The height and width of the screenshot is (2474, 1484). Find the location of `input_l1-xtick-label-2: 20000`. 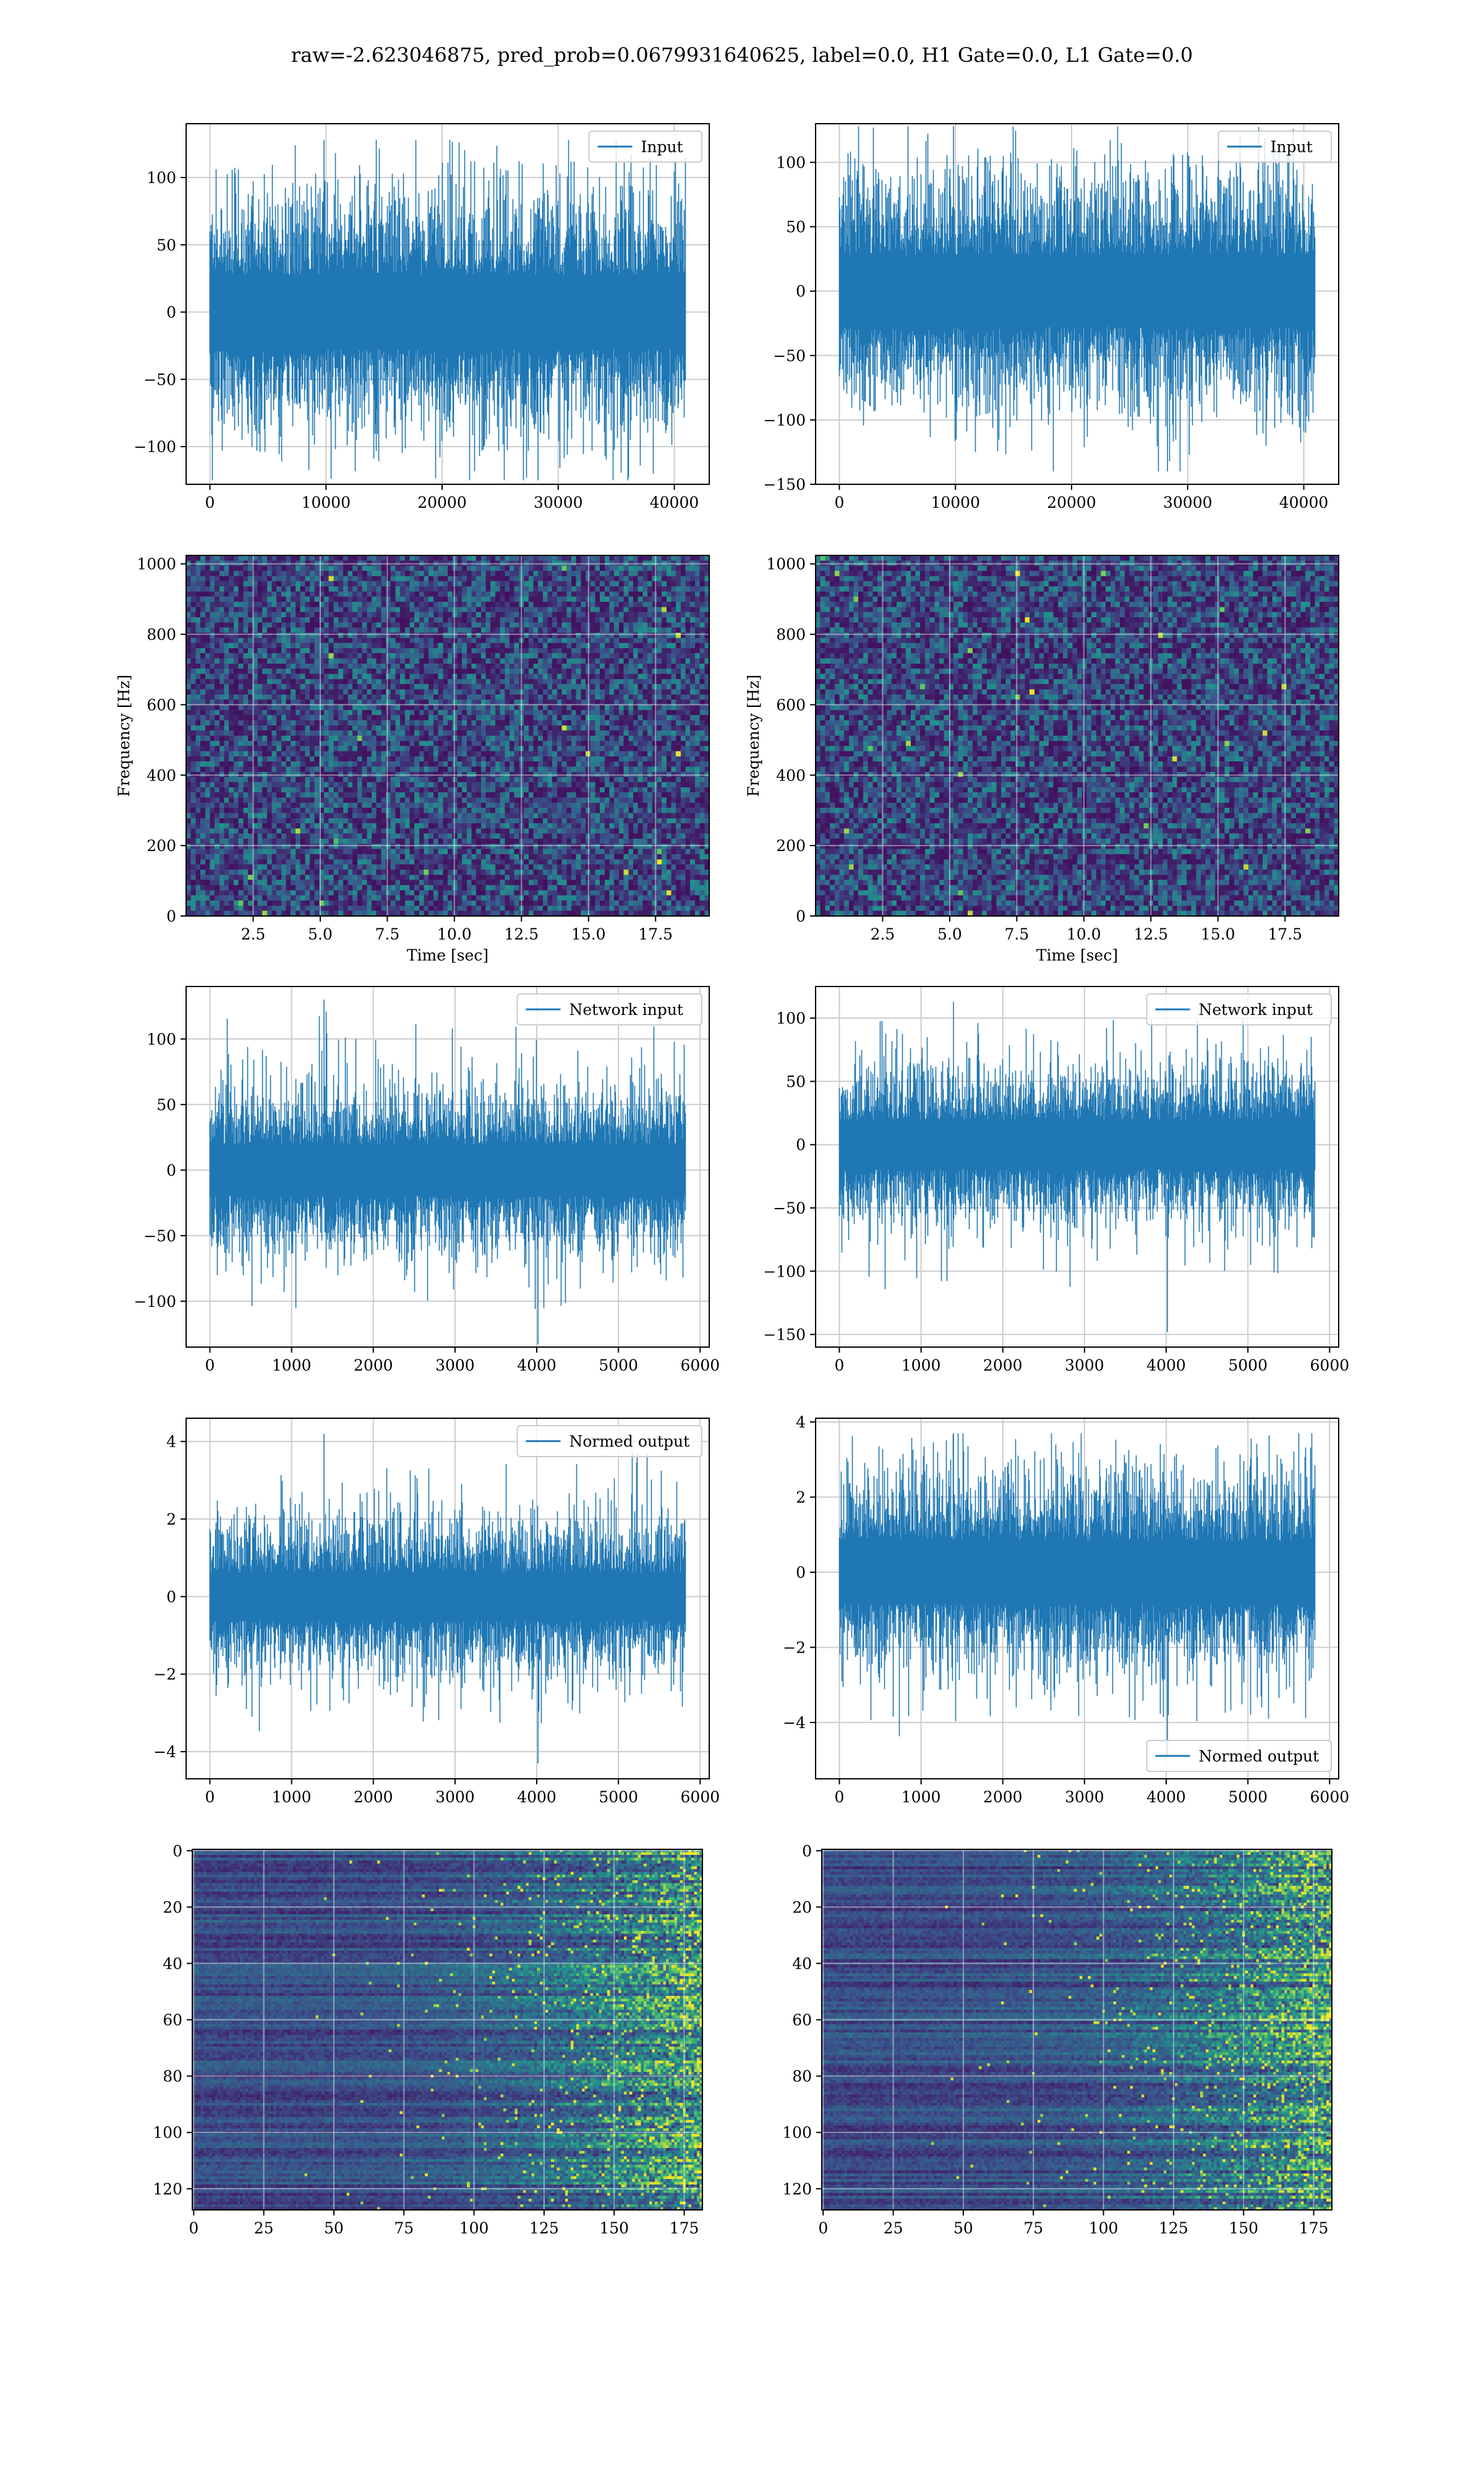

input_l1-xtick-label-2: 20000 is located at coordinates (1071, 502).